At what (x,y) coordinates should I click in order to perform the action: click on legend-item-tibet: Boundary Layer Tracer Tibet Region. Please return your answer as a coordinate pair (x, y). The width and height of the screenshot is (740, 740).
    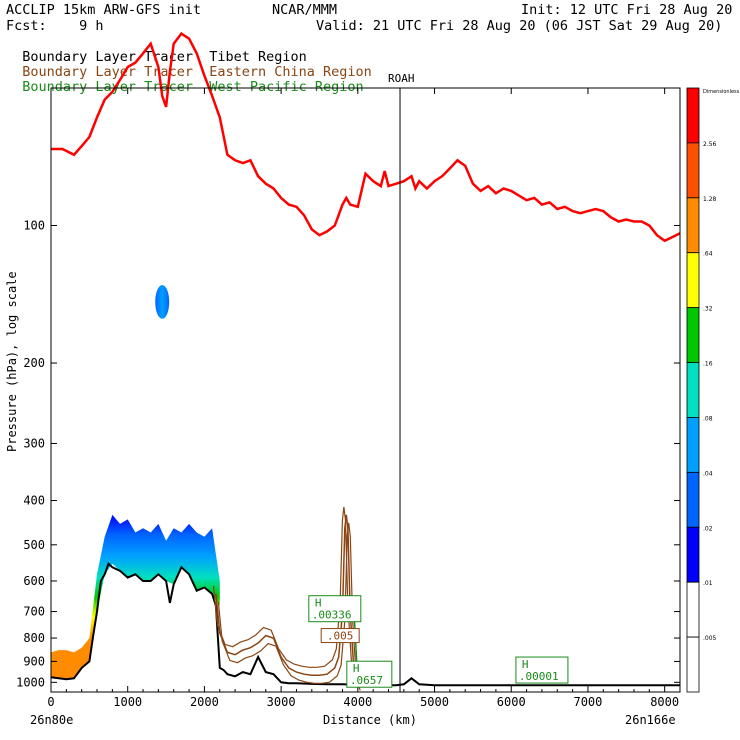
    Looking at the image, I should click on (156, 50).